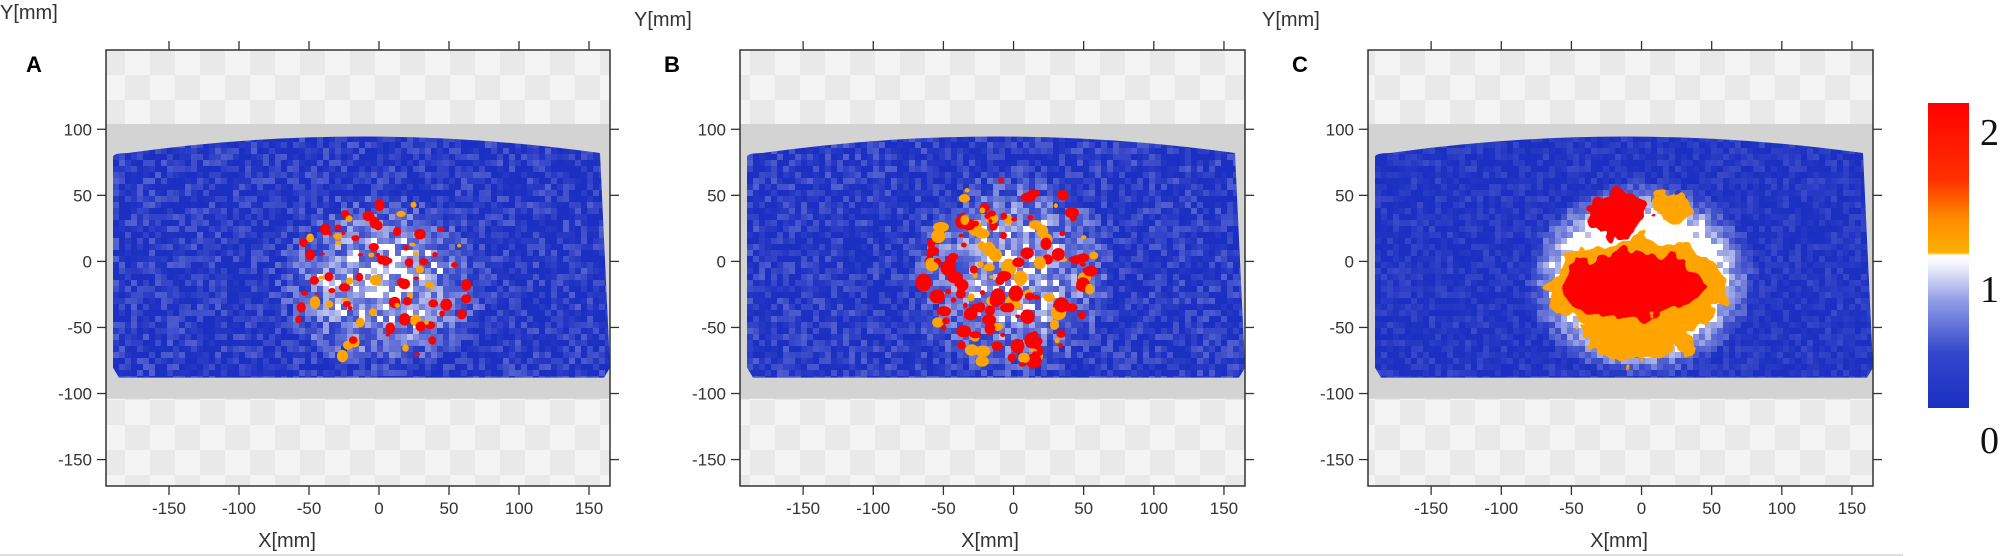 This screenshot has width=2008, height=556. What do you see at coordinates (672, 64) in the screenshot?
I see `panel-letter: B` at bounding box center [672, 64].